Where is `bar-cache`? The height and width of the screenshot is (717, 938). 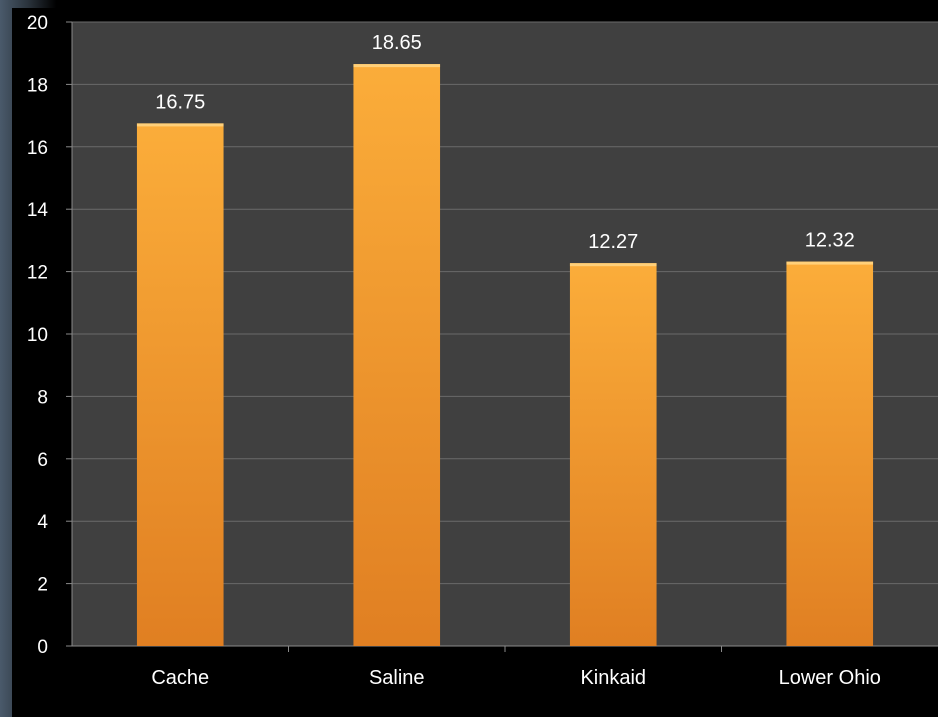 bar-cache is located at coordinates (180, 384).